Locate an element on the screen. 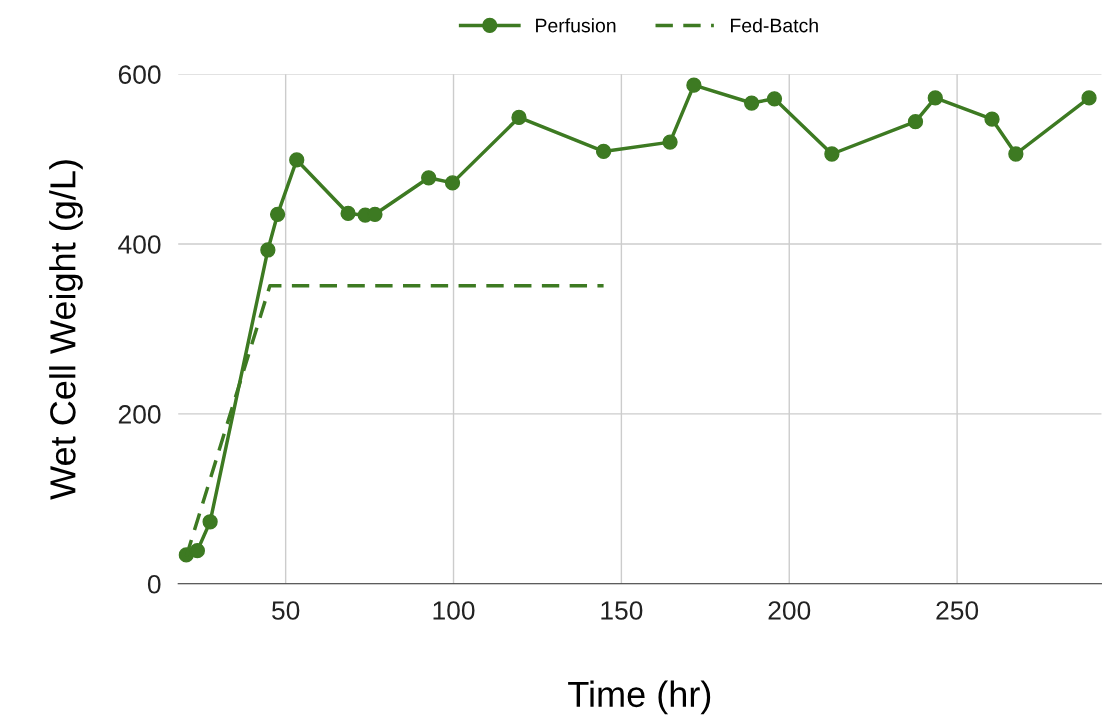 The height and width of the screenshot is (727, 1107). legend-label: Perfusion is located at coordinates (576, 25).